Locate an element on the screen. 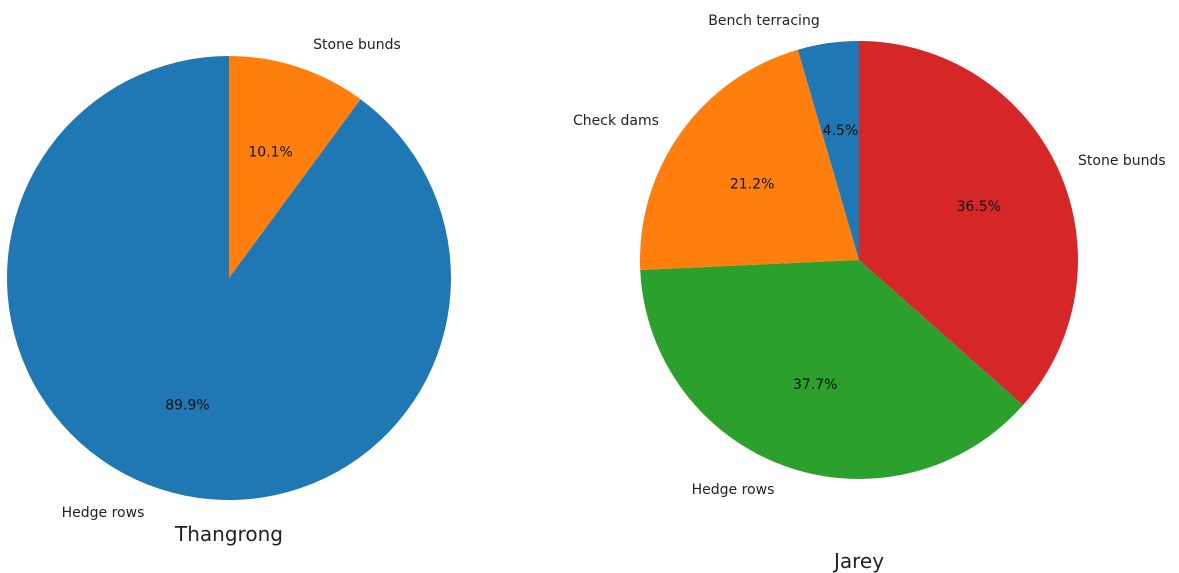  pie-percent-label: 21.2% is located at coordinates (752, 185).